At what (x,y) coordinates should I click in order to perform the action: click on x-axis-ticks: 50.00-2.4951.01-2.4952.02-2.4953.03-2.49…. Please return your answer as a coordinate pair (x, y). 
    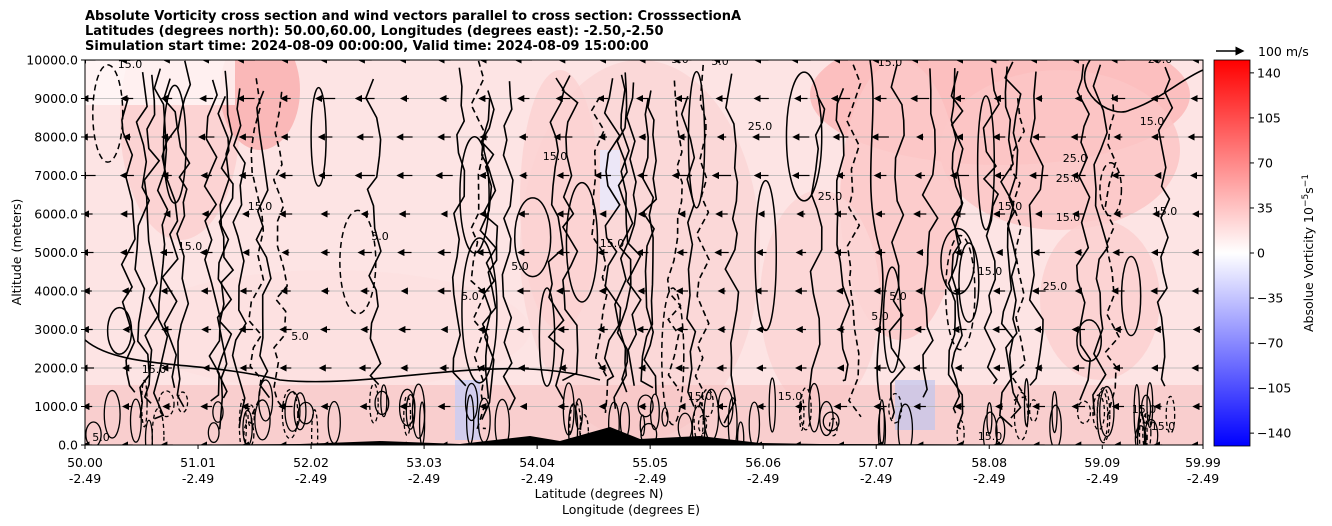
    Looking at the image, I should click on (644, 465).